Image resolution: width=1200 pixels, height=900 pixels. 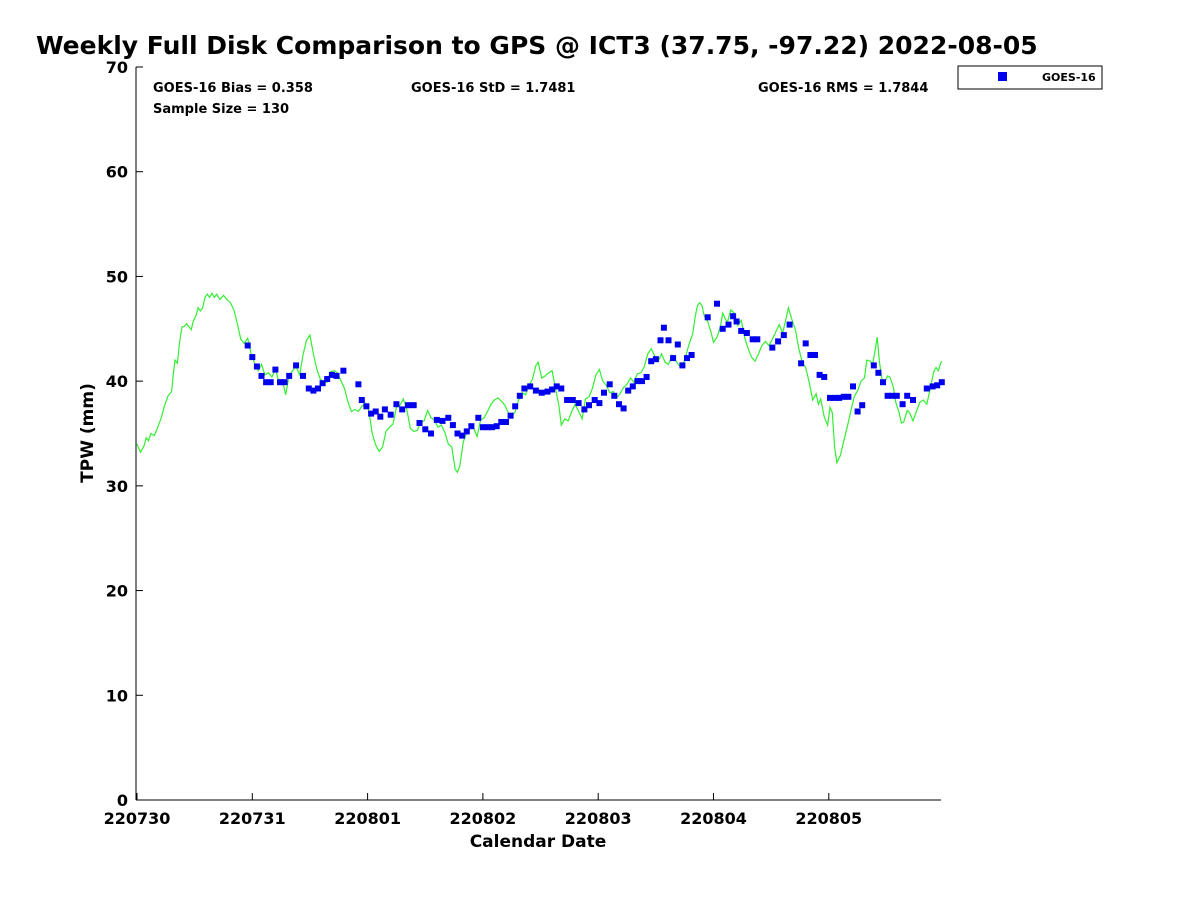 What do you see at coordinates (117, 695) in the screenshot?
I see `y-tick-label: 10` at bounding box center [117, 695].